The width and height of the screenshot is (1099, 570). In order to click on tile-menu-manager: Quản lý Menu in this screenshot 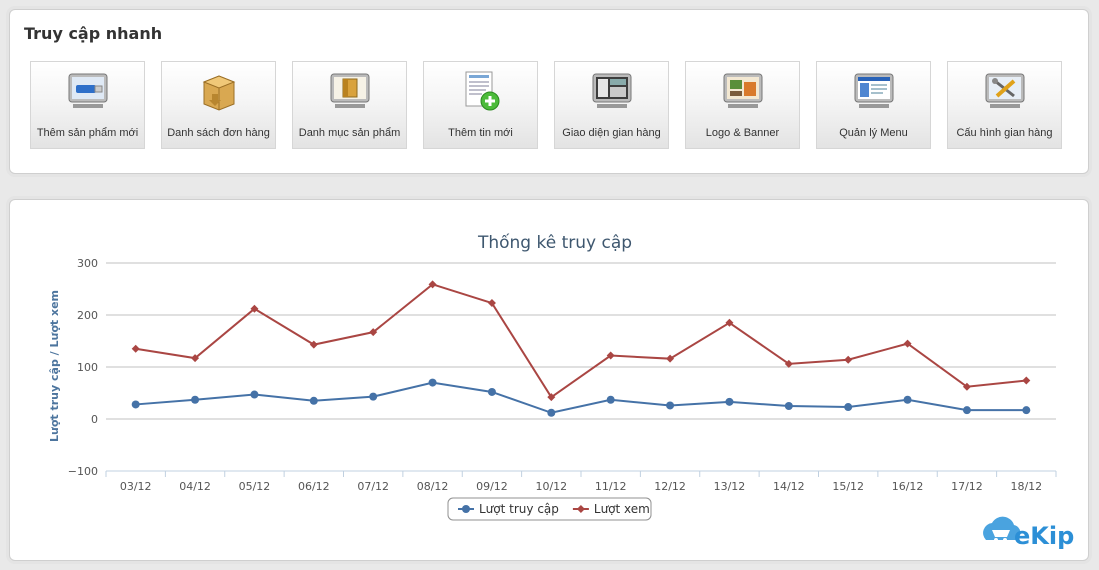, I will do `click(873, 105)`.